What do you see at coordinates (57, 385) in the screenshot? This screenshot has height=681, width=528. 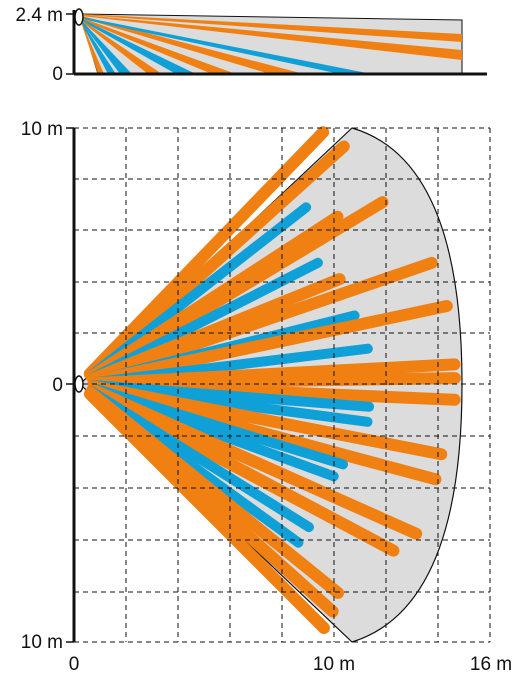 I see `y-mid-label: 0` at bounding box center [57, 385].